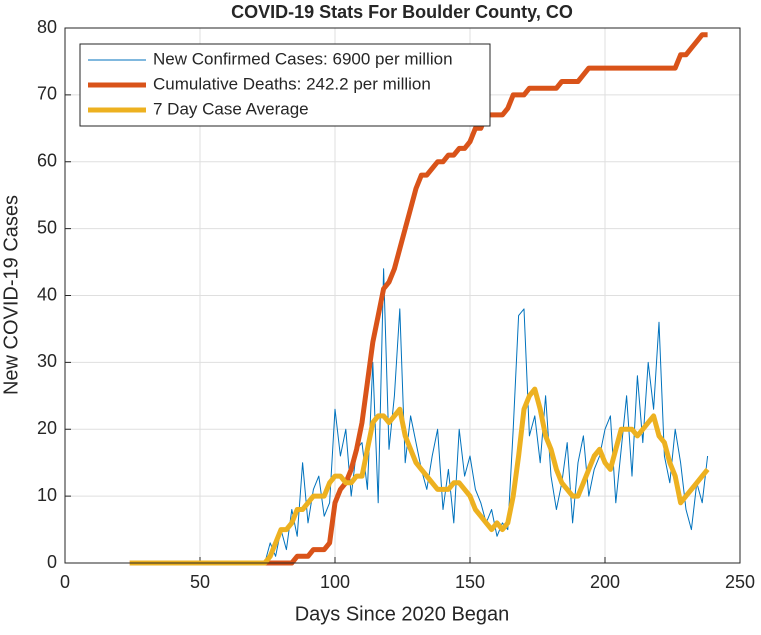  I want to click on y-tick-label: 70, so click(47, 94).